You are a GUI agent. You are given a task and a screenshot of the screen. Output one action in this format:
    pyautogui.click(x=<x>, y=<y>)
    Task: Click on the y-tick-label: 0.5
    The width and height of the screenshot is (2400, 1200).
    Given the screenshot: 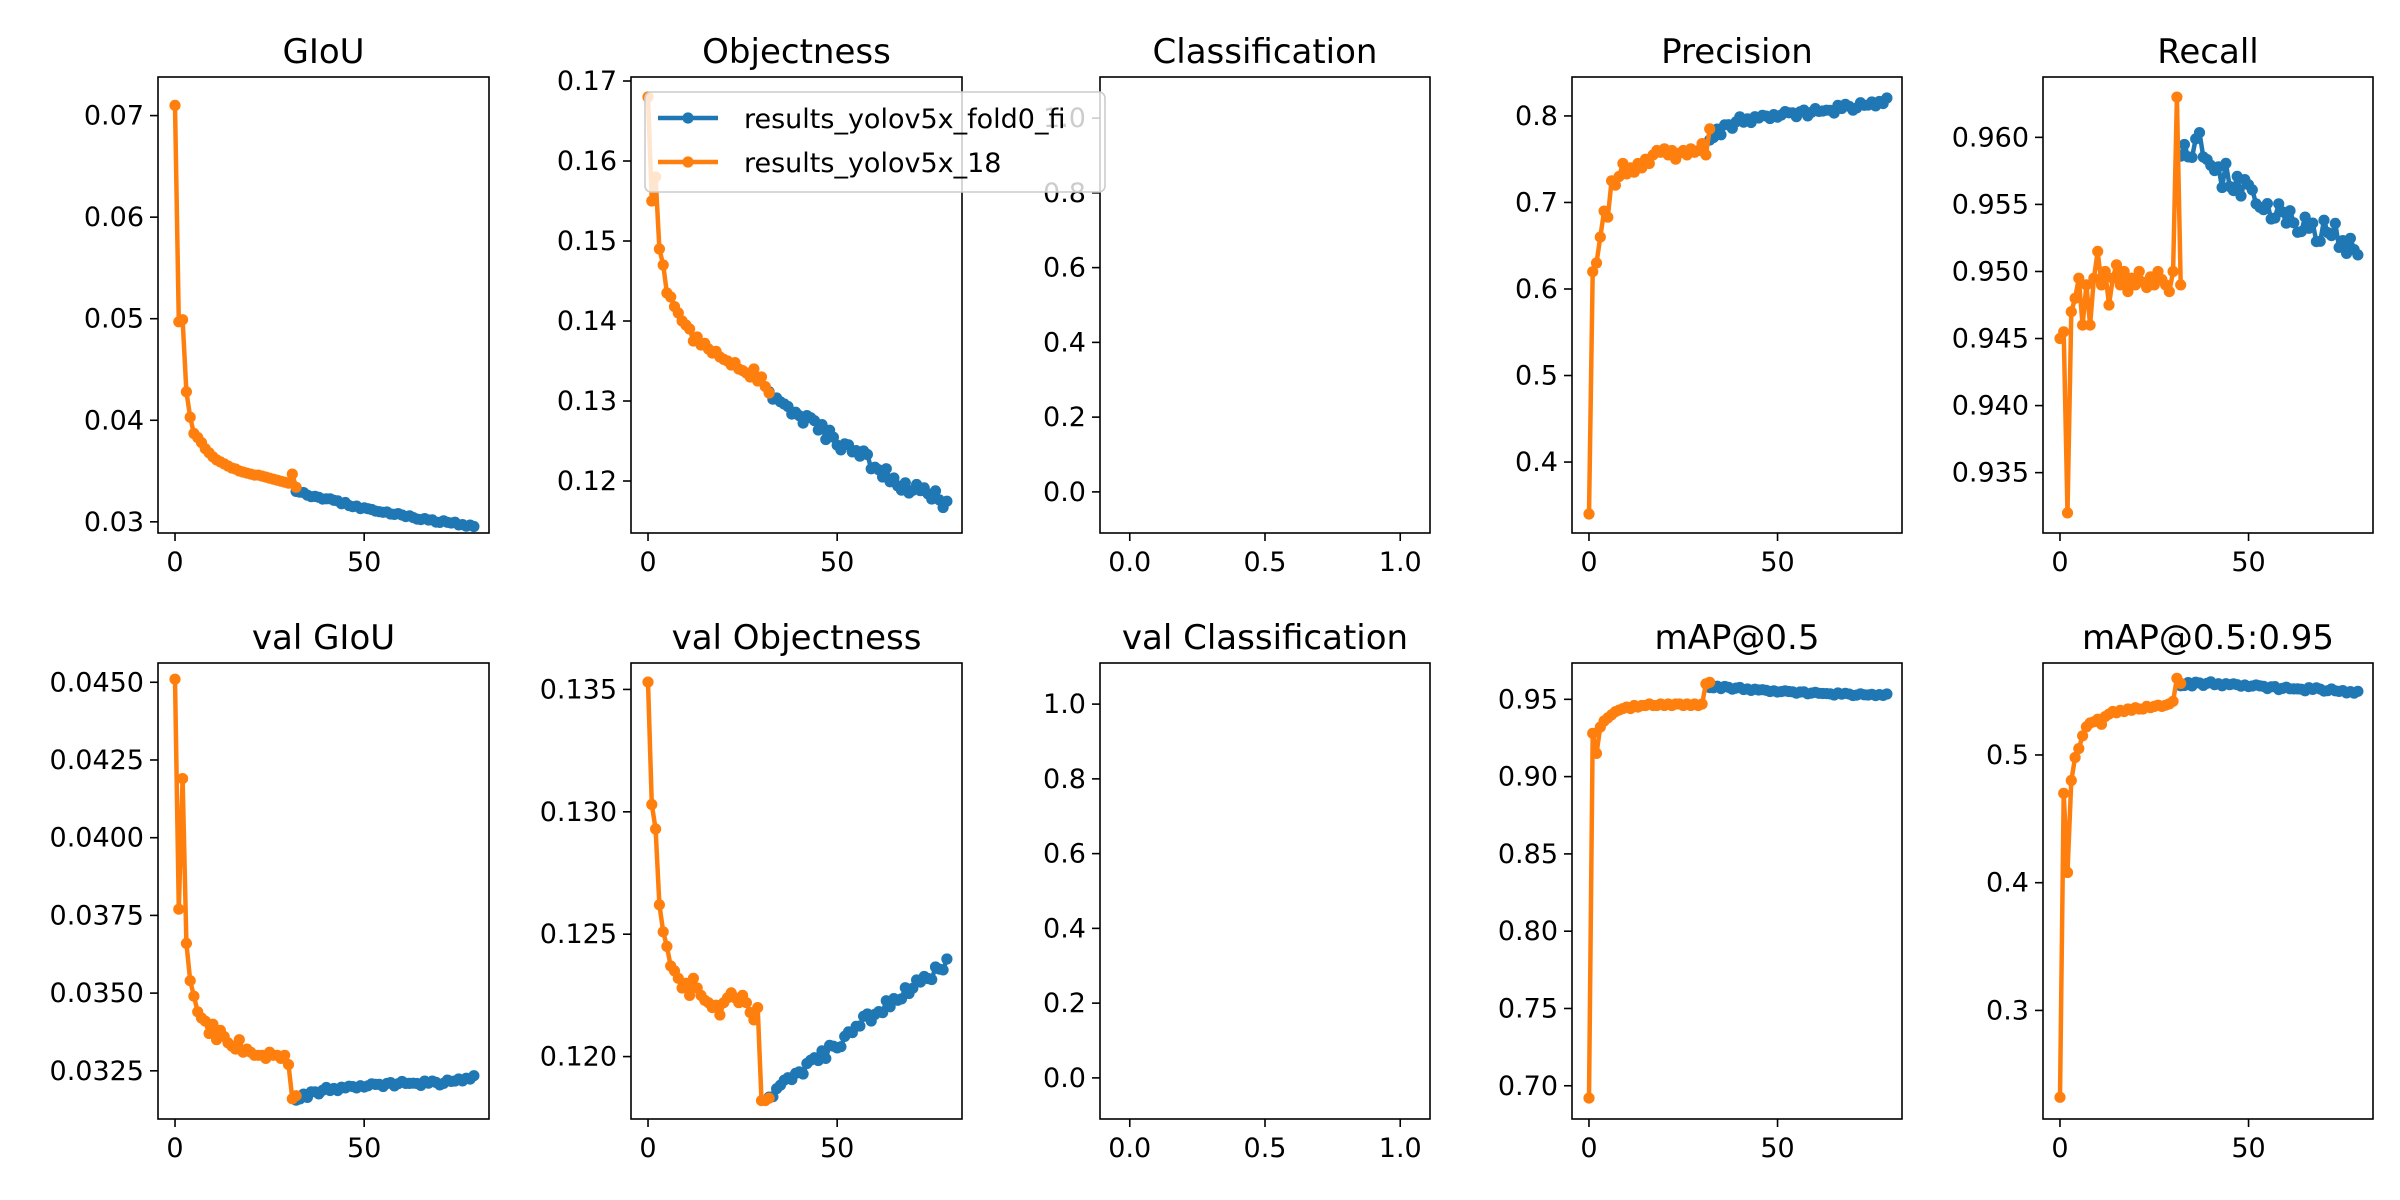 What is the action you would take?
    pyautogui.click(x=1536, y=376)
    